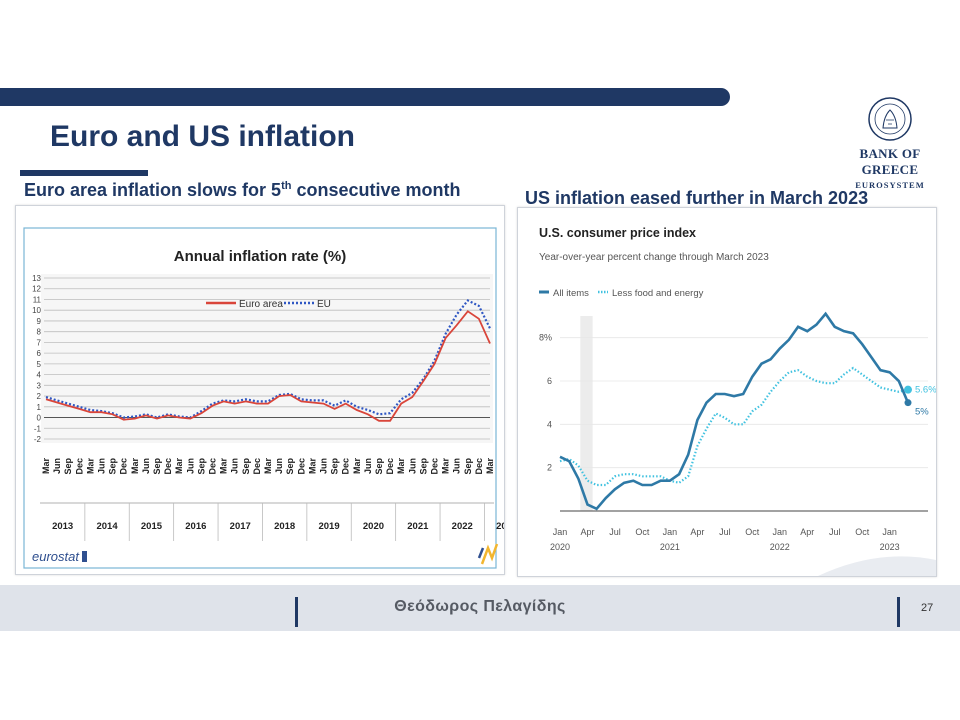 The image size is (960, 720). Describe the element at coordinates (284, 526) in the screenshot. I see `x-year-label: 2018` at that location.